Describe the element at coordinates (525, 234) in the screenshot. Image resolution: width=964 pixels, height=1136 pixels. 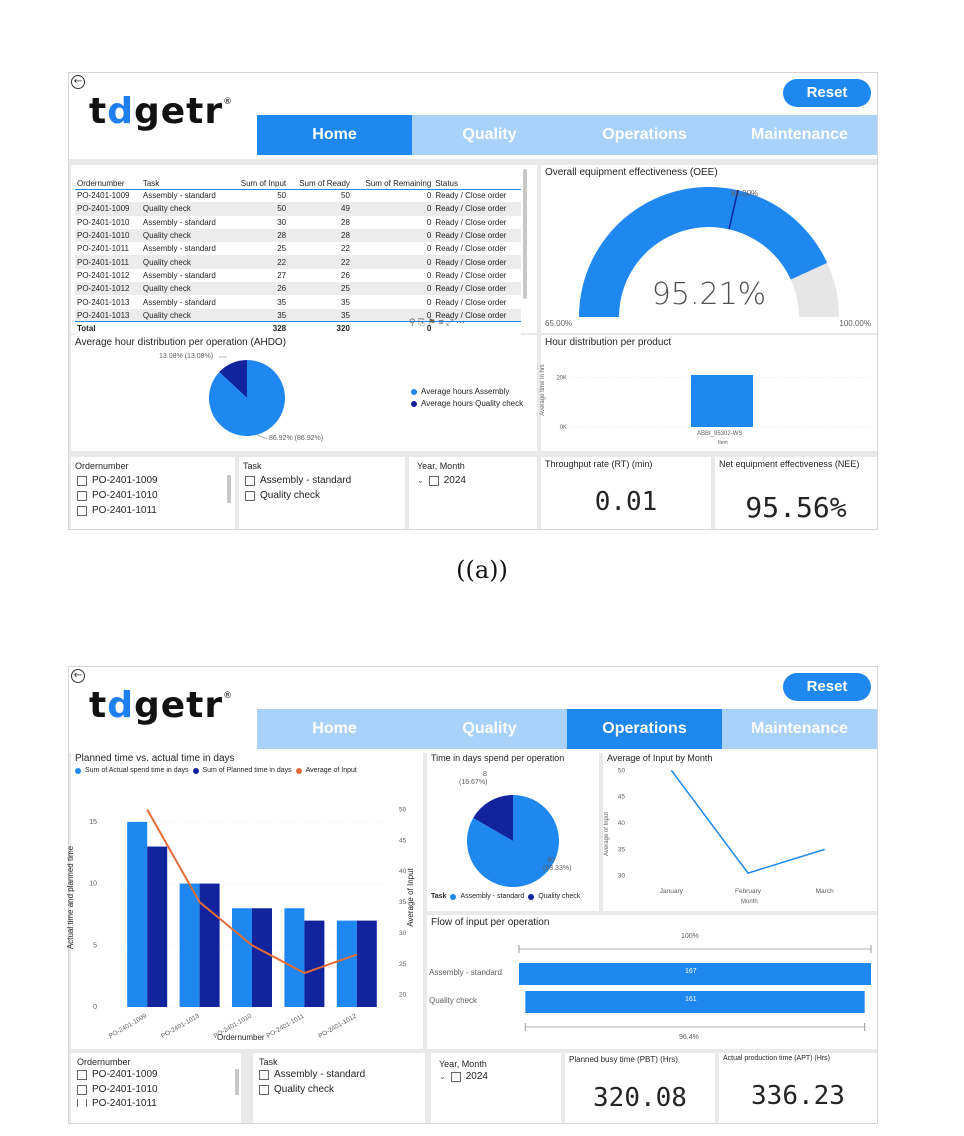
I see `table-scrollbar` at that location.